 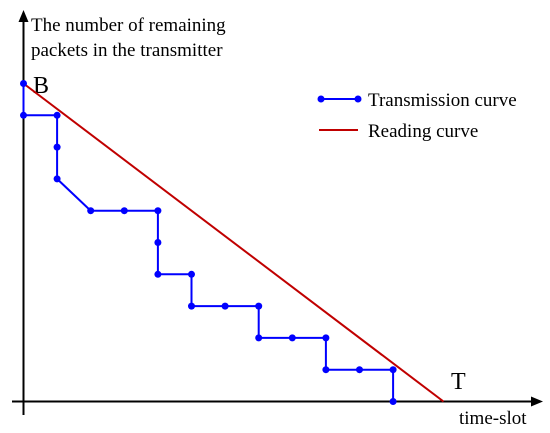 What do you see at coordinates (23, 16) in the screenshot?
I see `y-axis-arrow` at bounding box center [23, 16].